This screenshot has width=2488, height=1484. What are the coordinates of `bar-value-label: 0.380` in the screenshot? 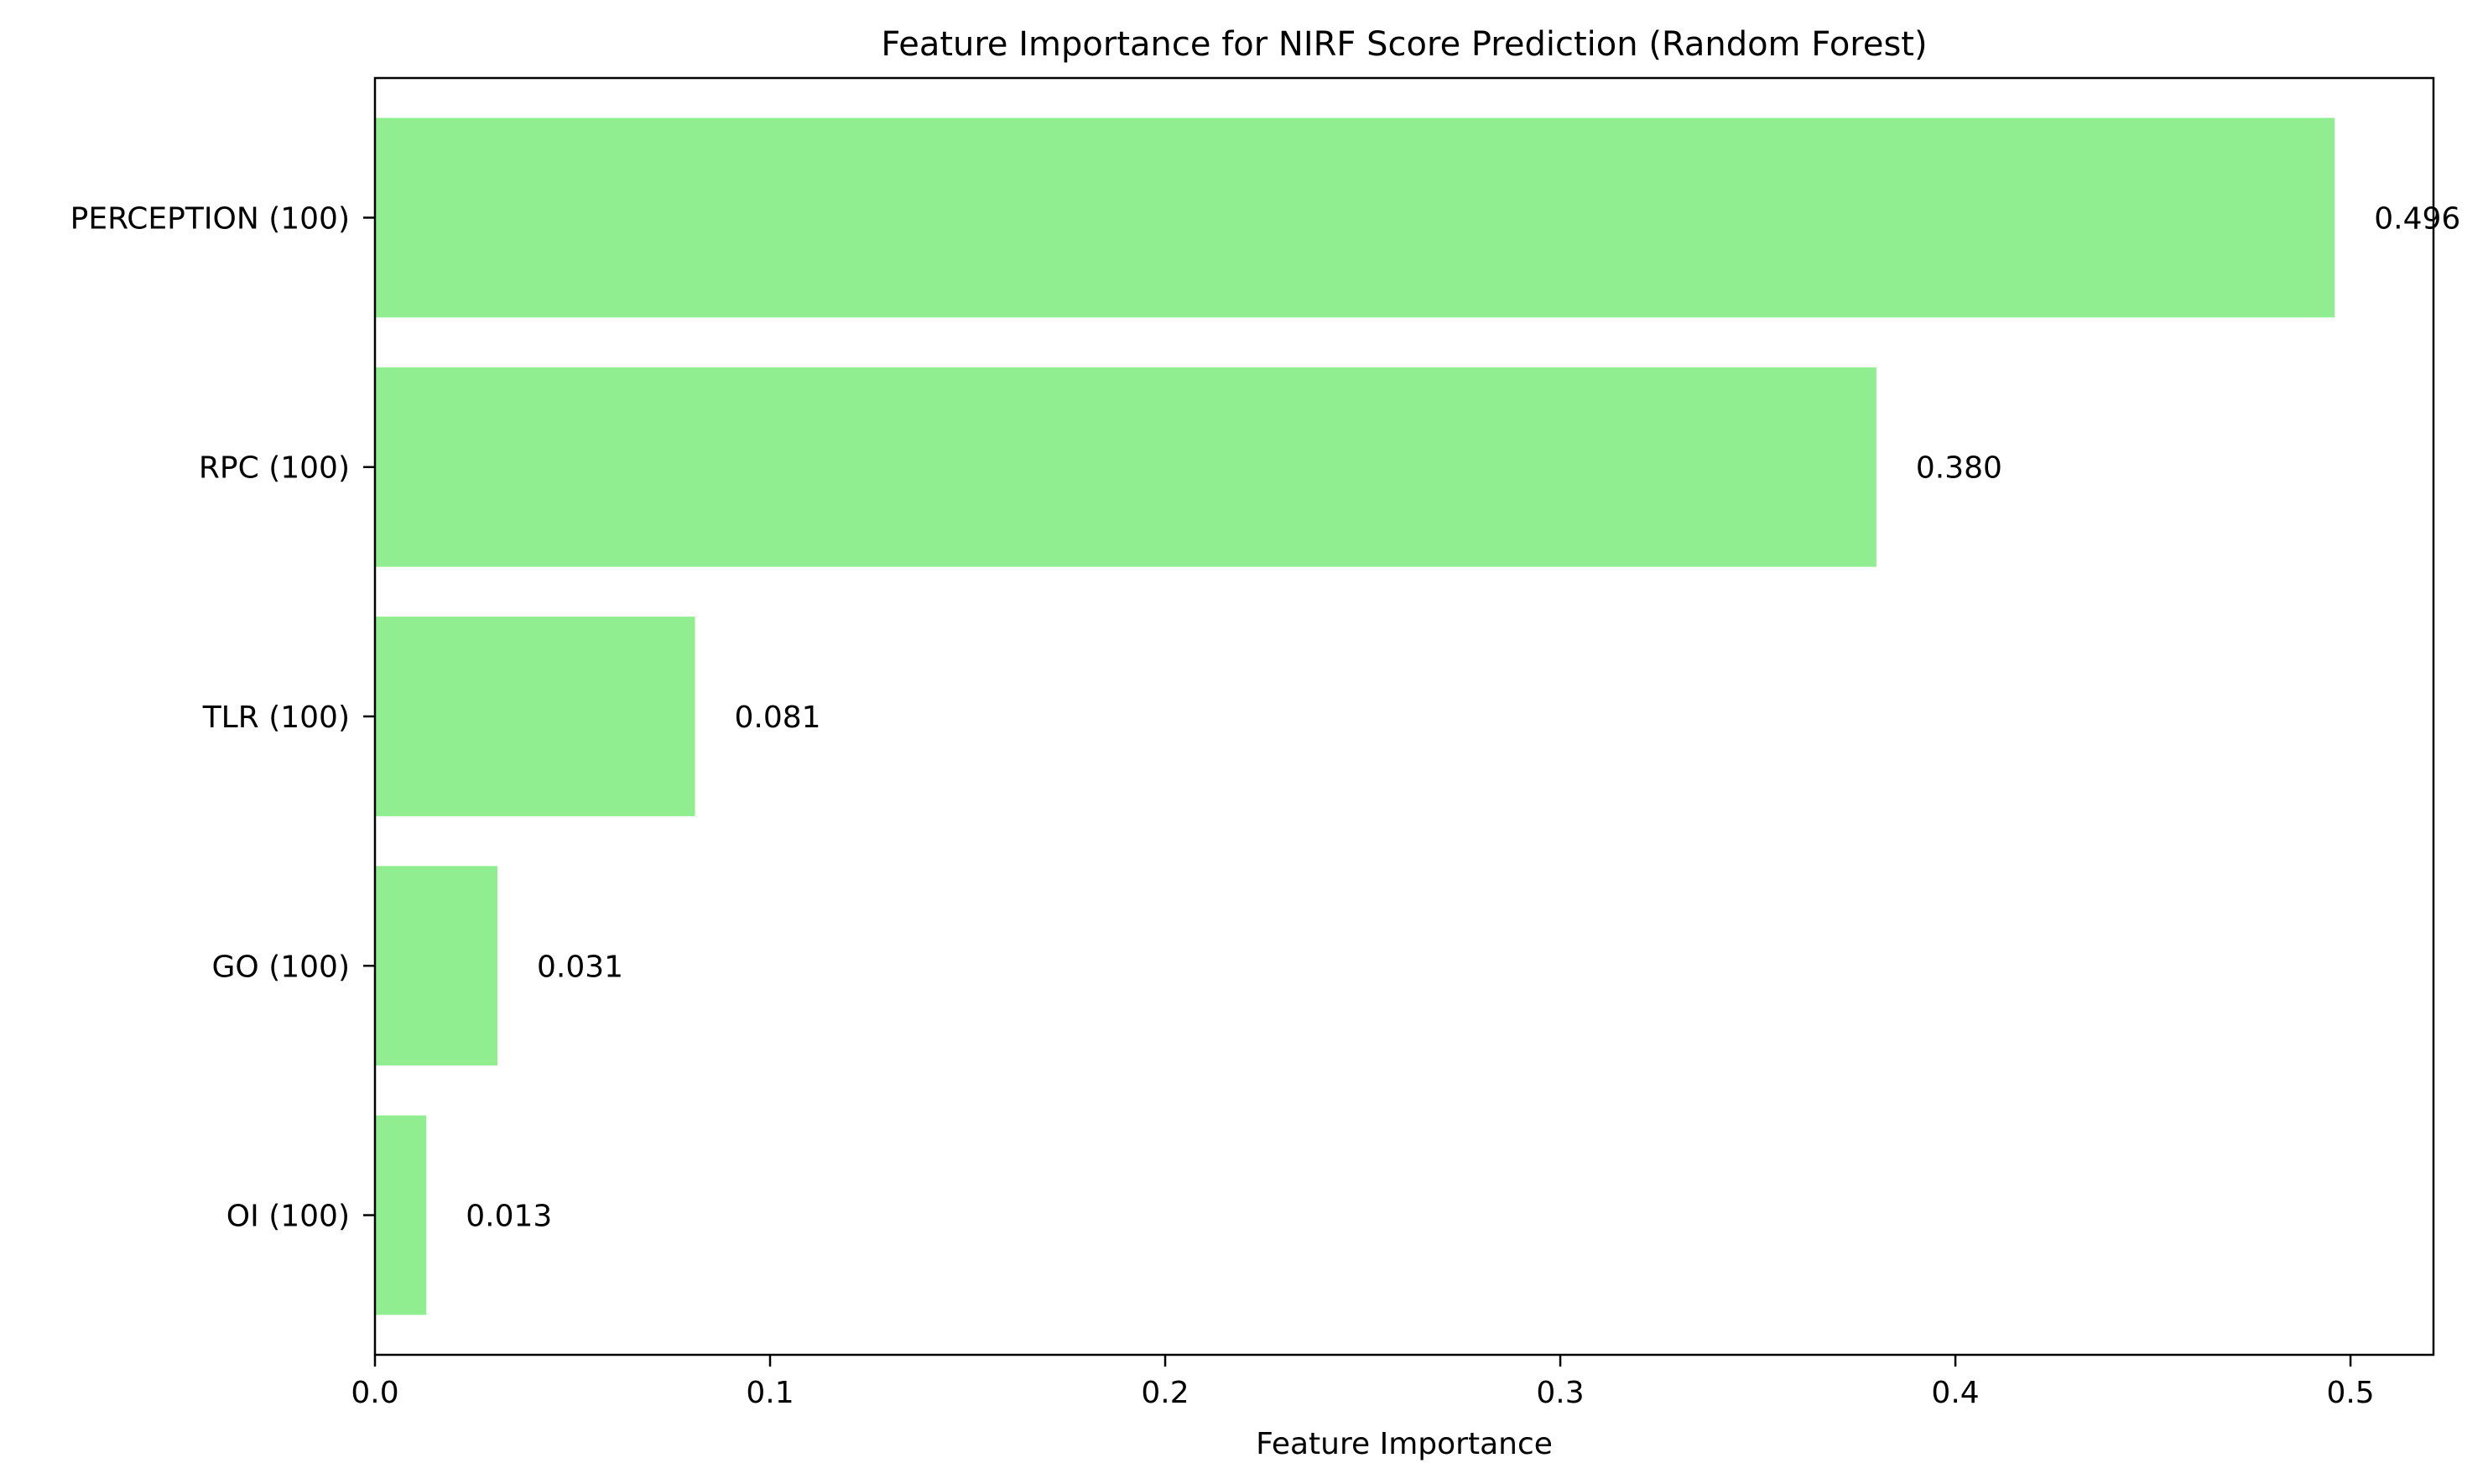 It's located at (1959, 468).